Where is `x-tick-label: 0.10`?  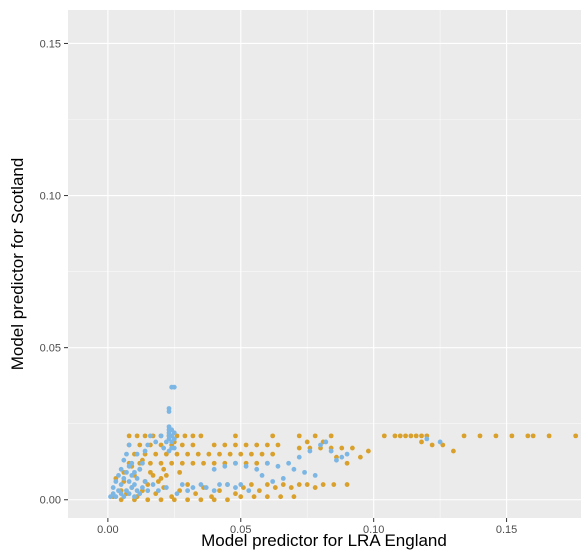
x-tick-label: 0.10 is located at coordinates (373, 530).